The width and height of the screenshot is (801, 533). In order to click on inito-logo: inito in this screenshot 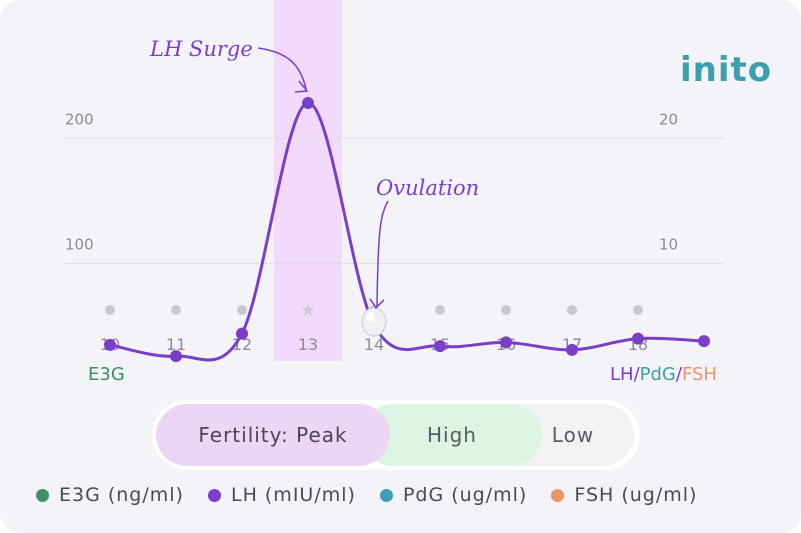, I will do `click(726, 70)`.